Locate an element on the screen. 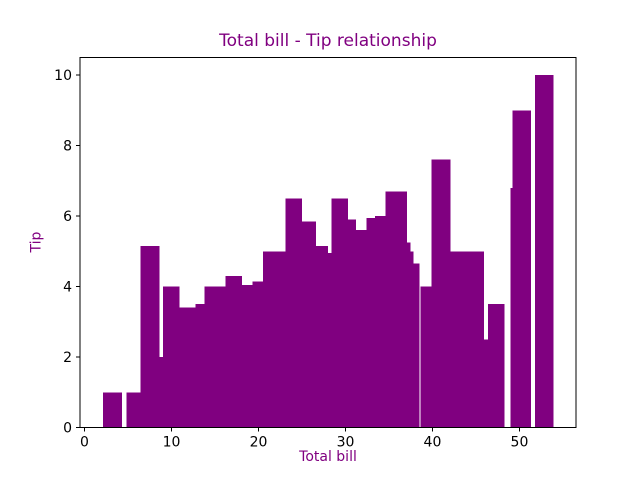 This screenshot has width=640, height=480. x-tick-label: 0 is located at coordinates (84, 443).